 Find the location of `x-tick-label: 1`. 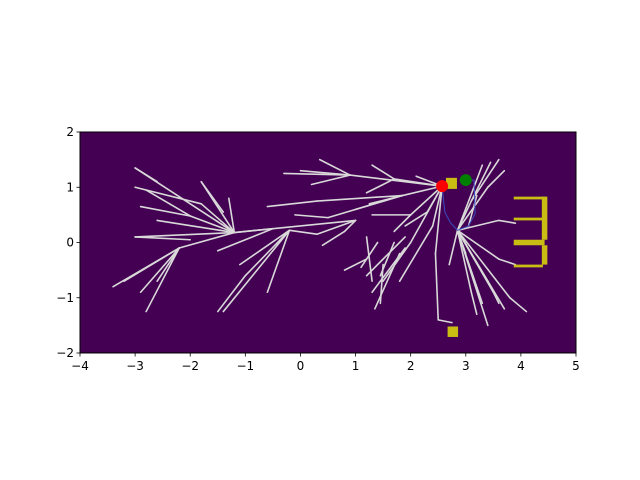

x-tick-label: 1 is located at coordinates (356, 366).